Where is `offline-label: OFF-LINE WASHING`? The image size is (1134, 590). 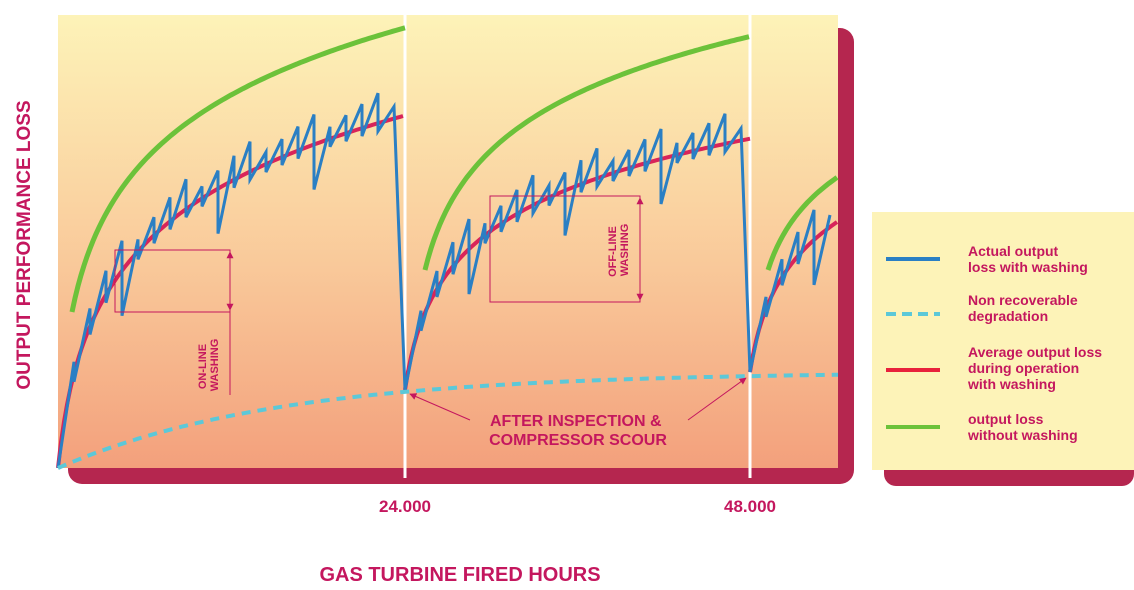 offline-label: OFF-LINE WASHING is located at coordinates (619, 250).